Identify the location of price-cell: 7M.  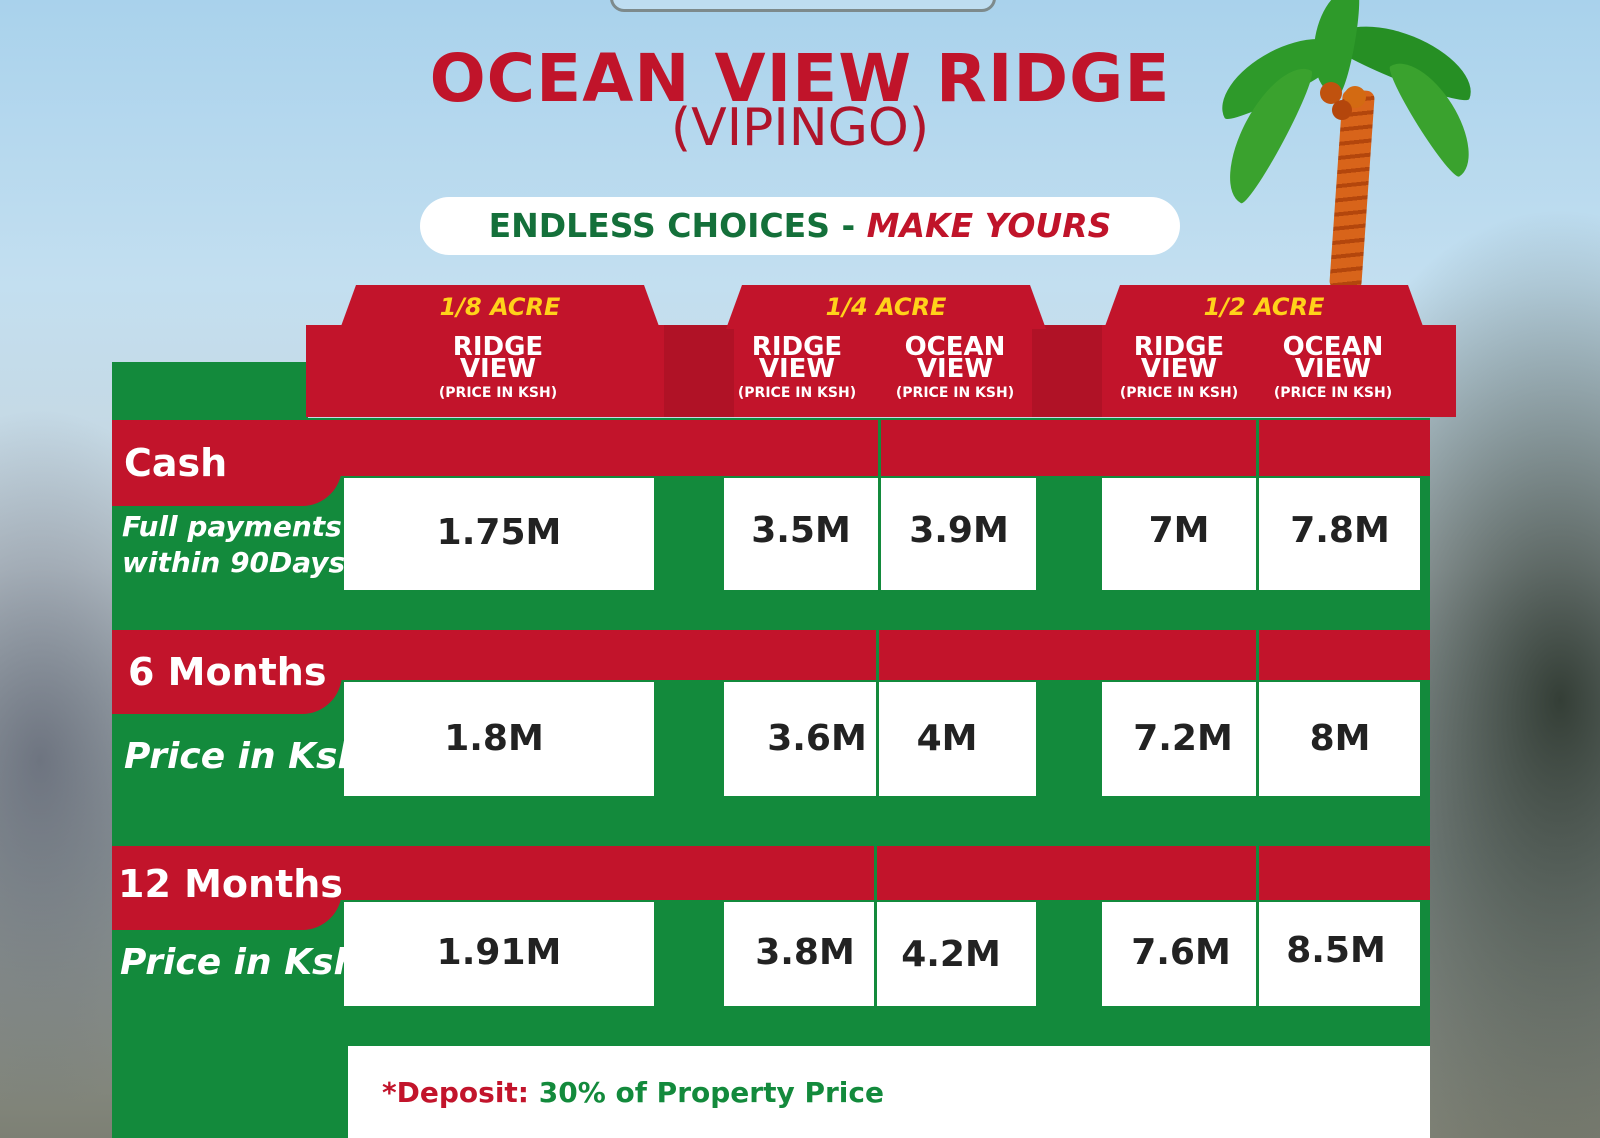
(1179, 530).